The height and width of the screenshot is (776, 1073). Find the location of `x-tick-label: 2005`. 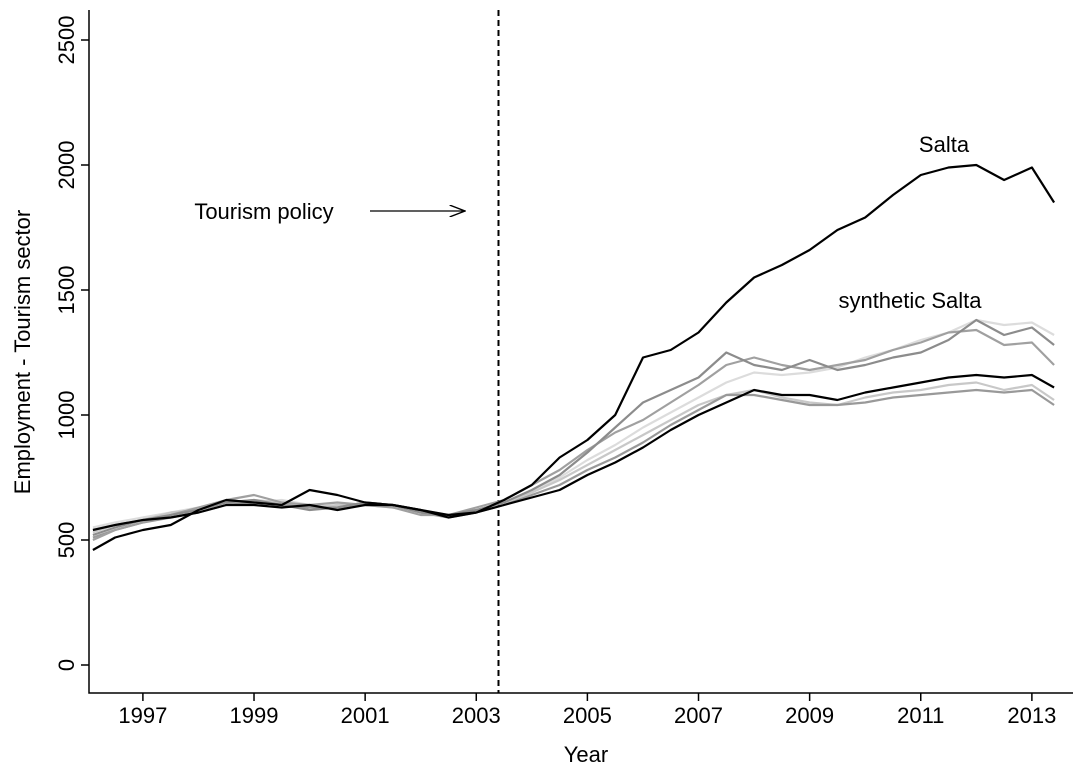

x-tick-label: 2005 is located at coordinates (587, 715).